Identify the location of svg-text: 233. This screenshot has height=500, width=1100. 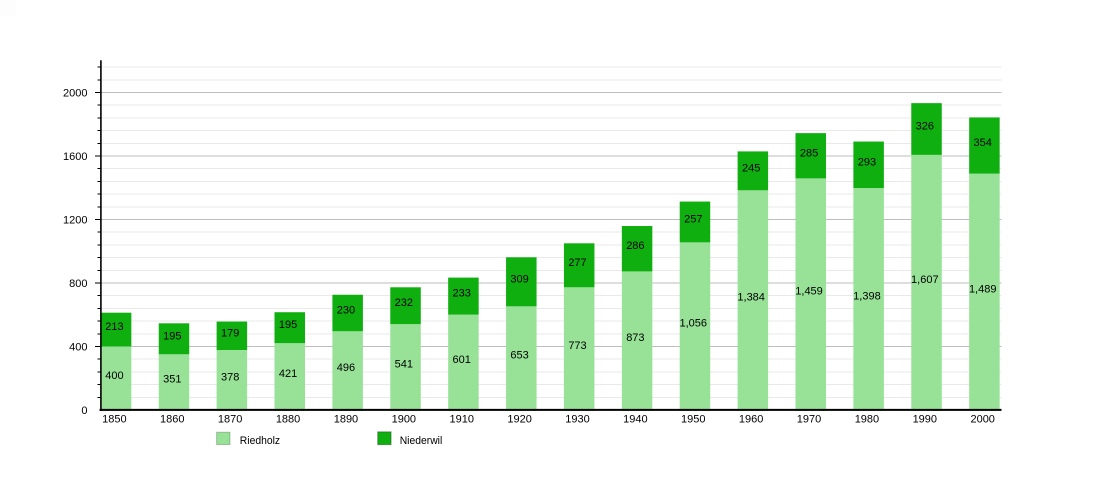
(462, 294).